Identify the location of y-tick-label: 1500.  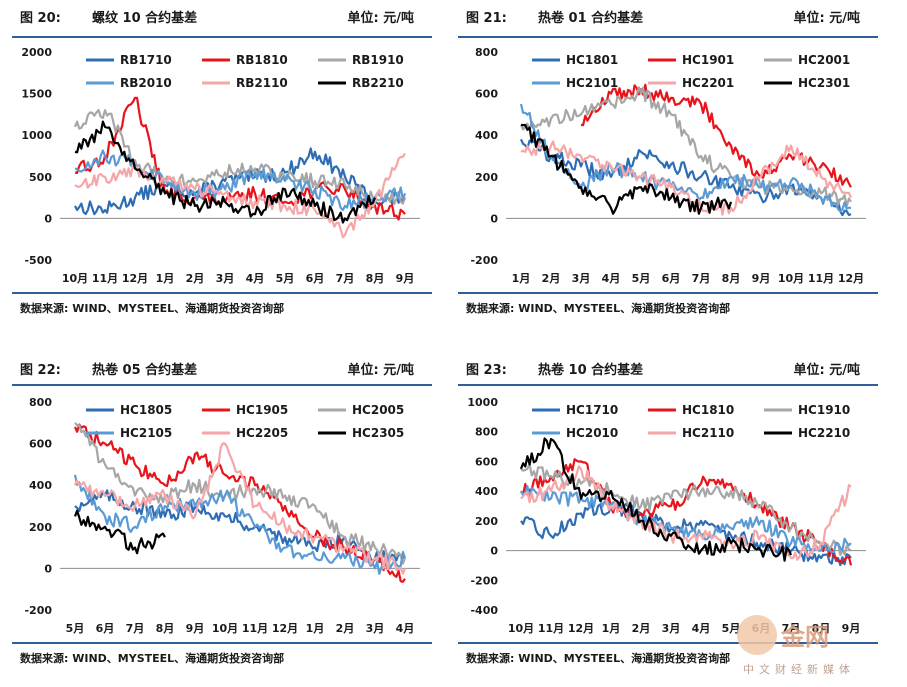
(36, 94).